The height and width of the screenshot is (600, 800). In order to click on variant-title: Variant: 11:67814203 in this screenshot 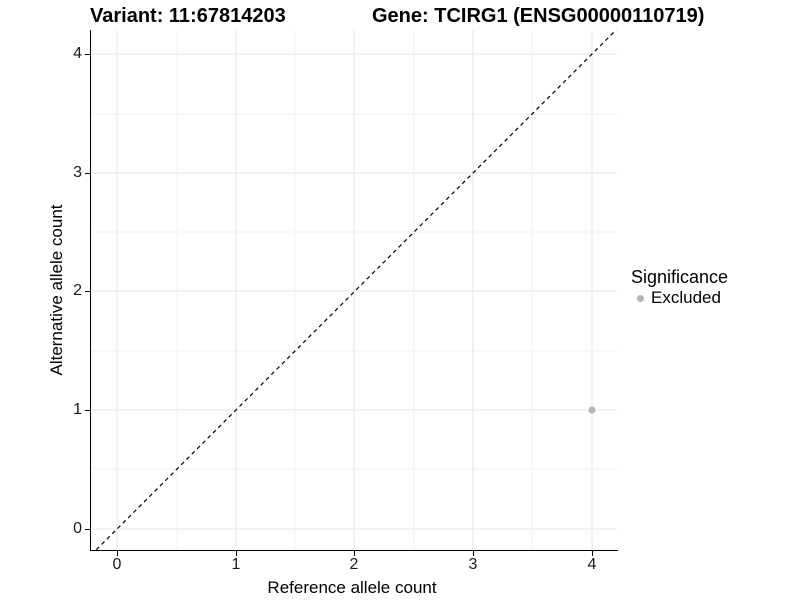, I will do `click(188, 16)`.